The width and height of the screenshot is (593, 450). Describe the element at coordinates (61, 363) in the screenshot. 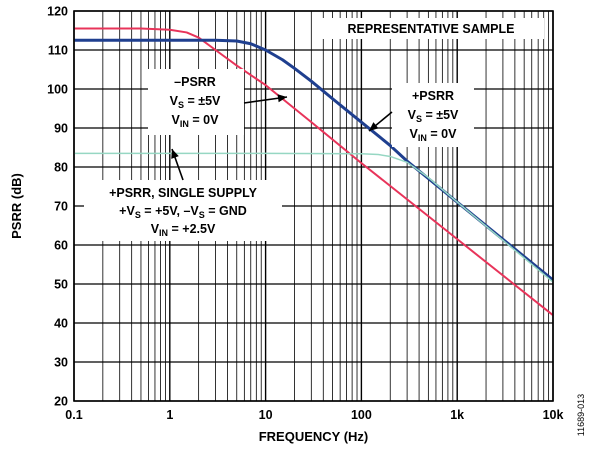

I see `y-tick-label: 30` at that location.